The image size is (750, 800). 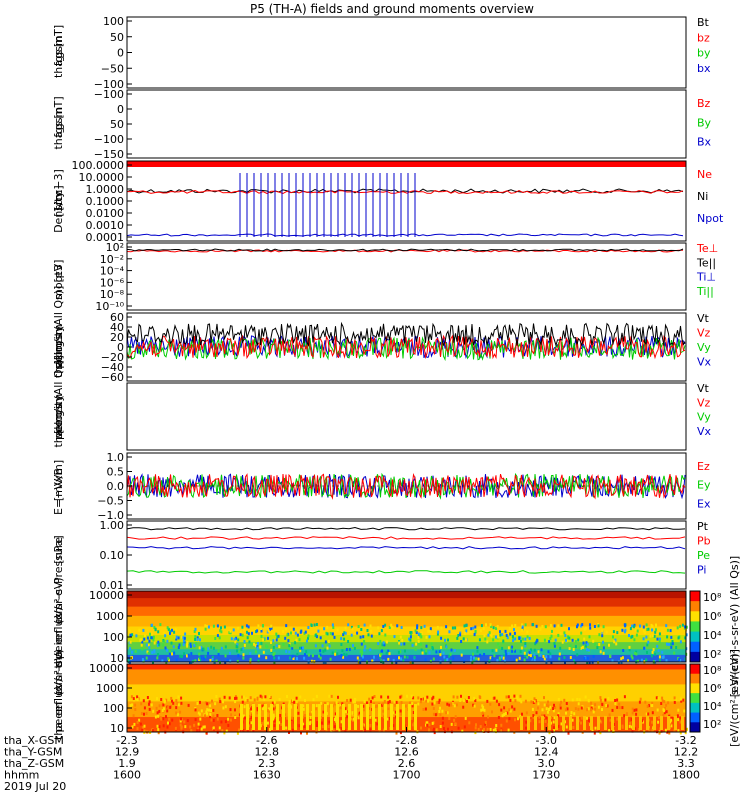 I want to click on eflux-band, so click(x=406, y=646).